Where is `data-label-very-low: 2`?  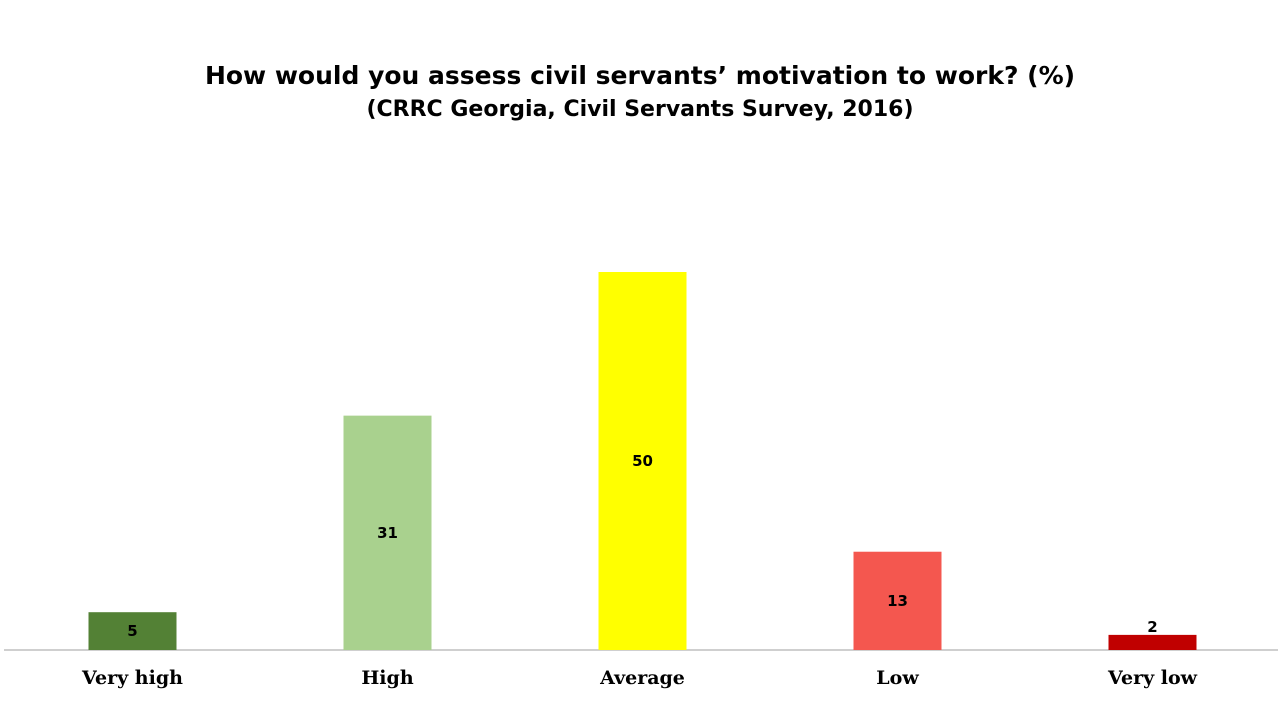 data-label-very-low: 2 is located at coordinates (1152, 627).